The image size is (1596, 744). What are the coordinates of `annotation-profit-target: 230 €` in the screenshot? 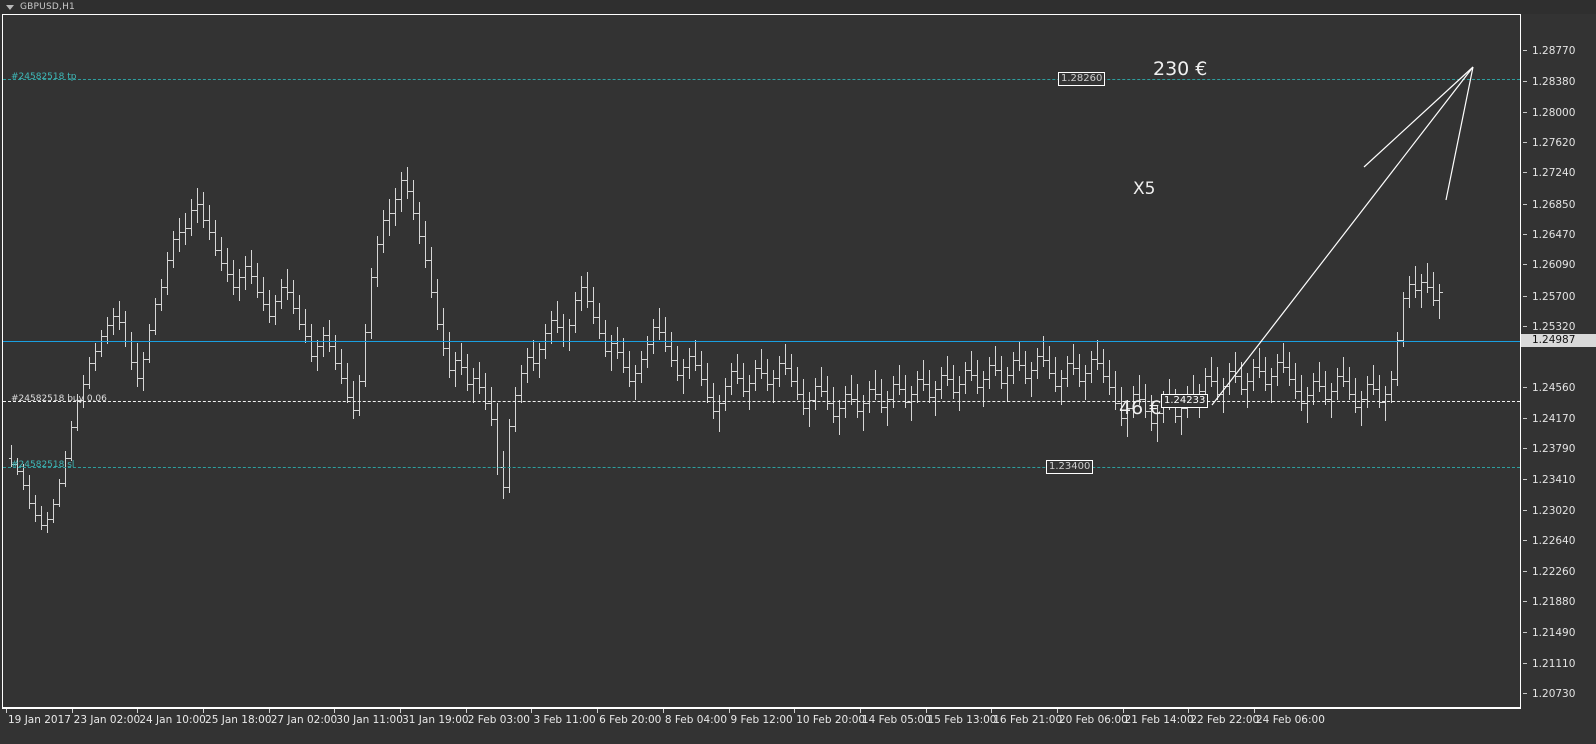 It's located at (1180, 69).